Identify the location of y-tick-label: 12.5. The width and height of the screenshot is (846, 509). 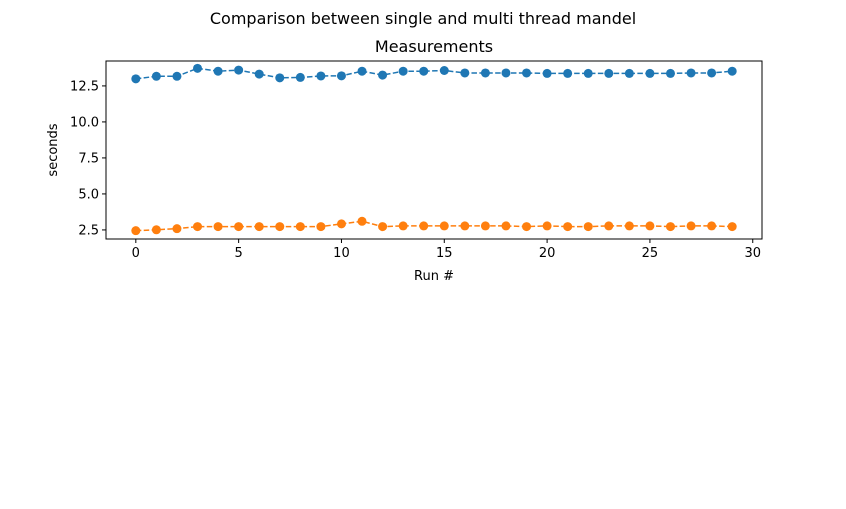
(84, 86).